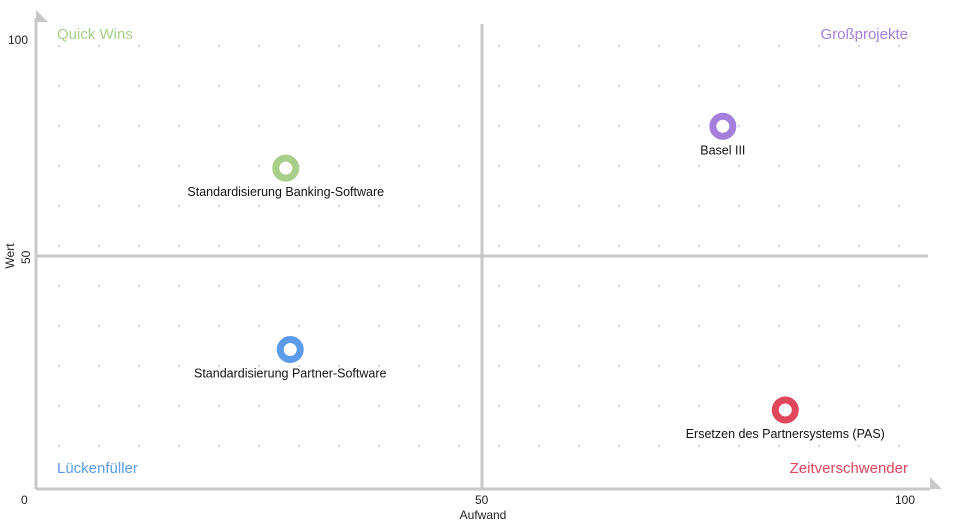 This screenshot has height=523, width=953. Describe the element at coordinates (290, 374) in the screenshot. I see `data-point-label: Standardisierung Partner-Software` at that location.